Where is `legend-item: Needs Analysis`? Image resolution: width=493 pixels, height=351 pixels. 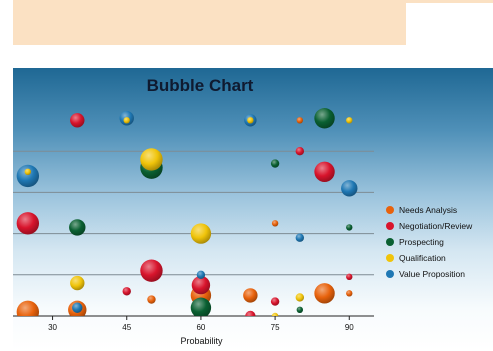
legend-item: Needs Analysis is located at coordinates (429, 210).